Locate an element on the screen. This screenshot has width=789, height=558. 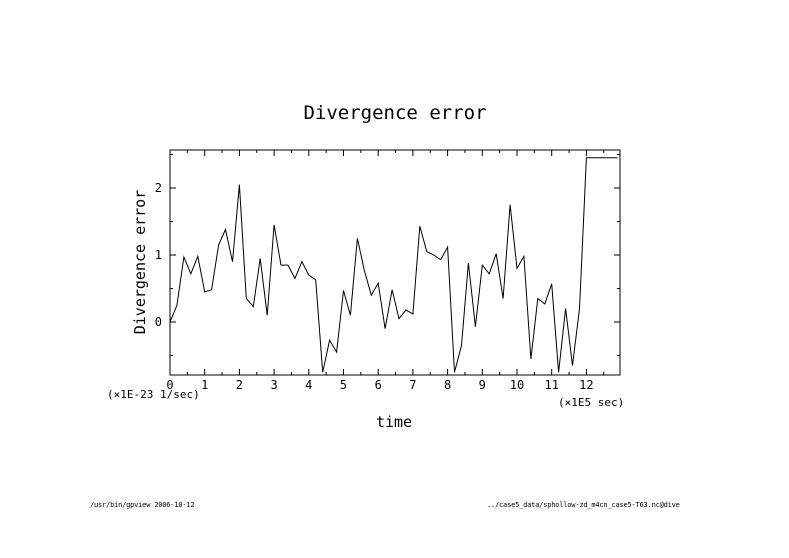
x-tick-label: 3 is located at coordinates (273, 385).